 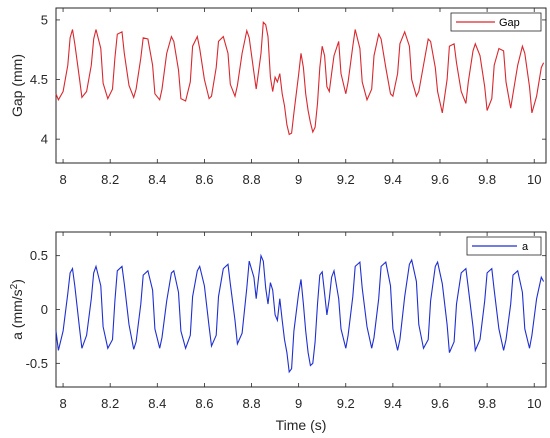 What do you see at coordinates (17, 85) in the screenshot?
I see `gap-y-axis-label: Gap (mm)` at bounding box center [17, 85].